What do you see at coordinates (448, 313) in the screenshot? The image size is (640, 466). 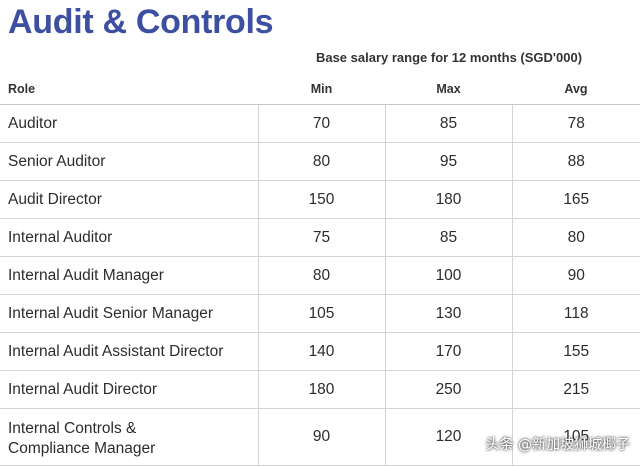 I see `max-cell: 130` at bounding box center [448, 313].